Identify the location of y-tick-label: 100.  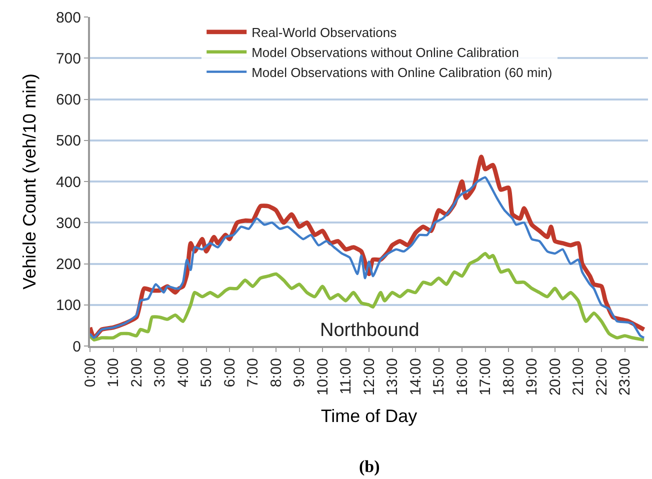
(68, 305).